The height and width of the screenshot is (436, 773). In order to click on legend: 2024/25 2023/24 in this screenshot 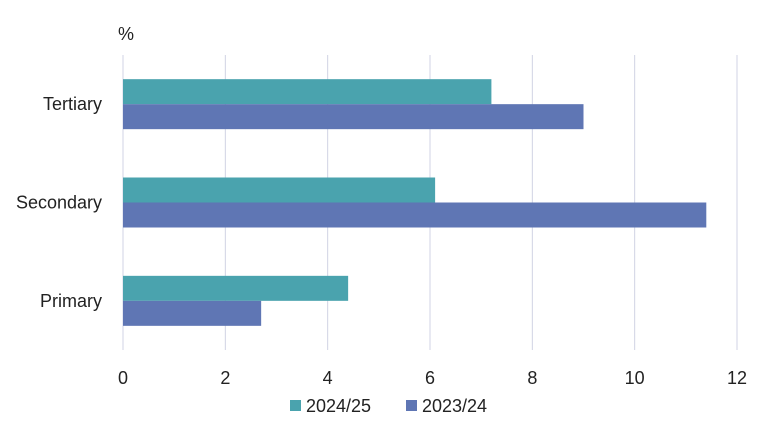, I will do `click(388, 406)`.